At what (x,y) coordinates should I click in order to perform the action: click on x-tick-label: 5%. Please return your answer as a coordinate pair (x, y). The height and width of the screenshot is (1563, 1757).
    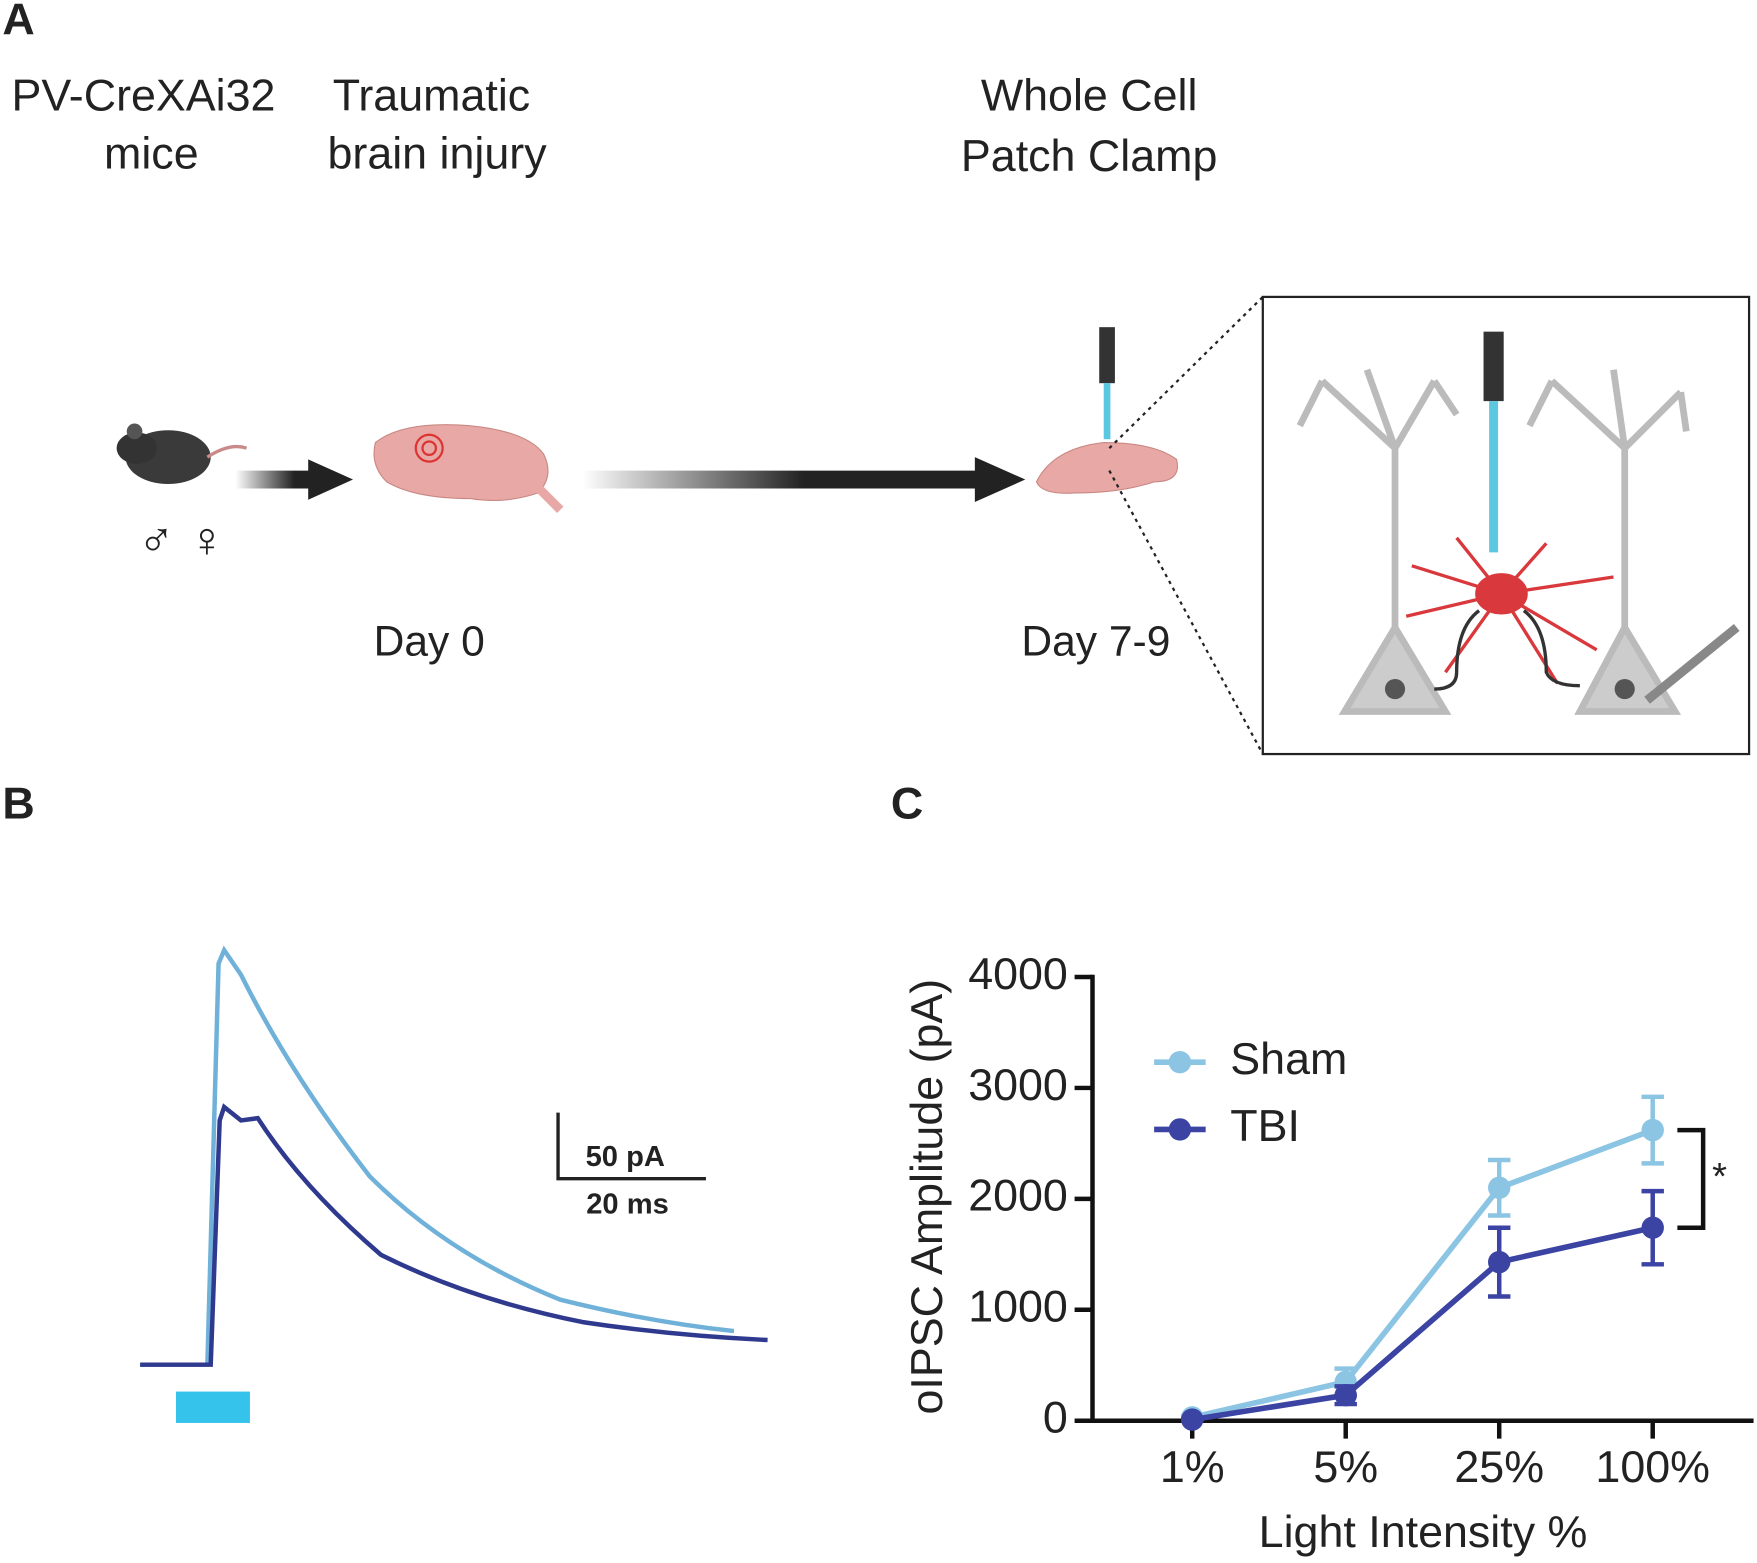
    Looking at the image, I should click on (1345, 1467).